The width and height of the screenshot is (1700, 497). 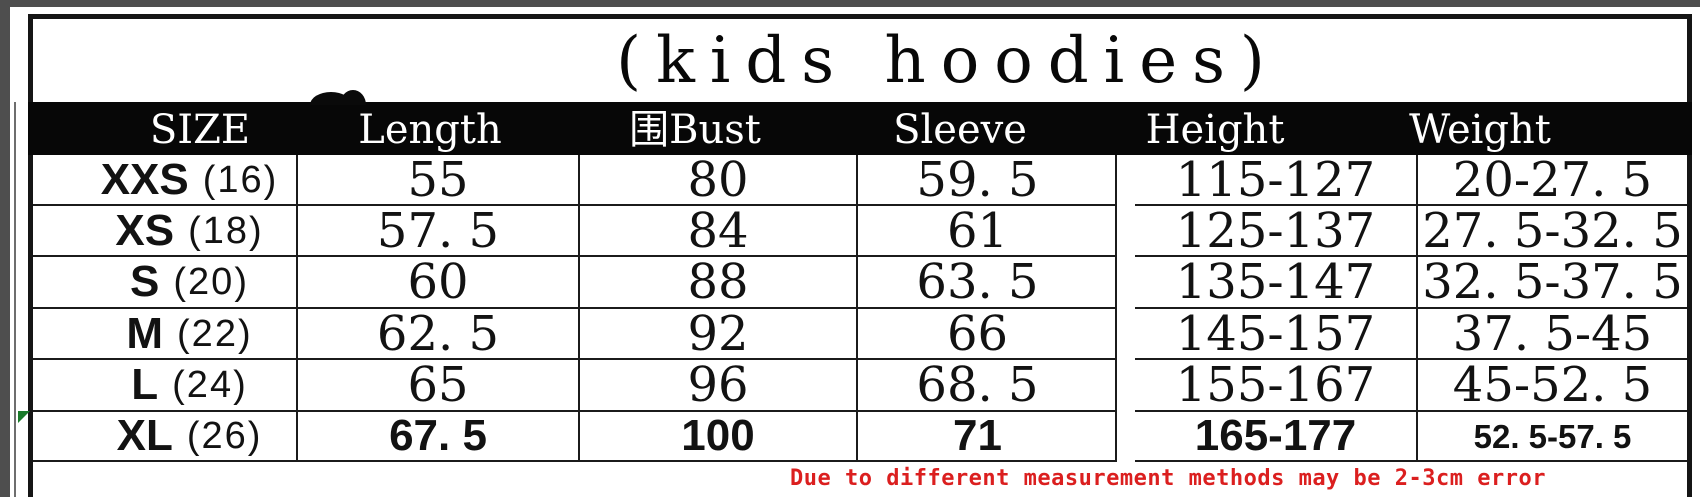 I want to click on bust-cell: 84, so click(x=719, y=231).